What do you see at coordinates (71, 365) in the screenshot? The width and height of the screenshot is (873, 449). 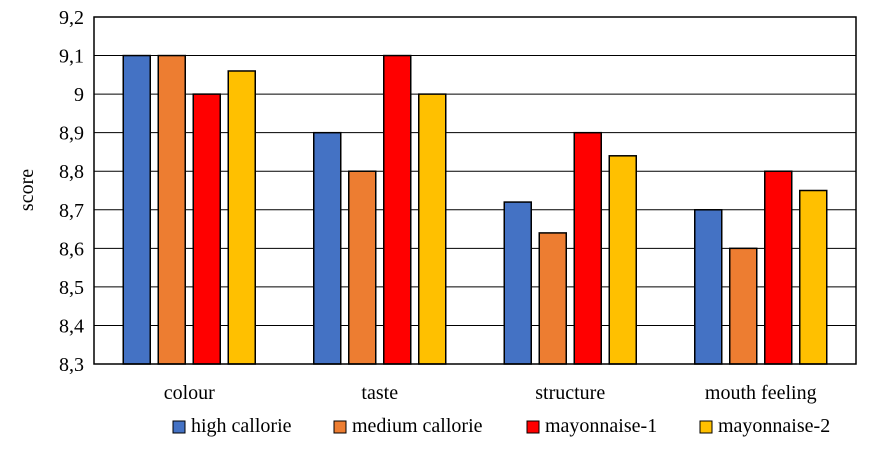 I see `y-tick-label: 8,3` at bounding box center [71, 365].